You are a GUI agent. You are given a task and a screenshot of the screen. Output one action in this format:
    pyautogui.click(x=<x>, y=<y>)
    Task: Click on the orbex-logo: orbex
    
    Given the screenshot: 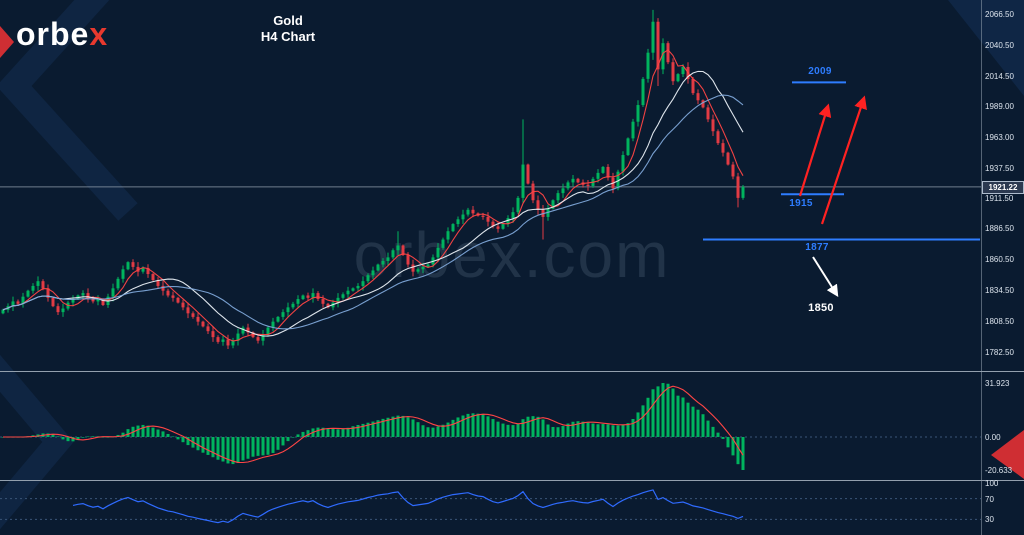 What is the action you would take?
    pyautogui.click(x=62, y=34)
    